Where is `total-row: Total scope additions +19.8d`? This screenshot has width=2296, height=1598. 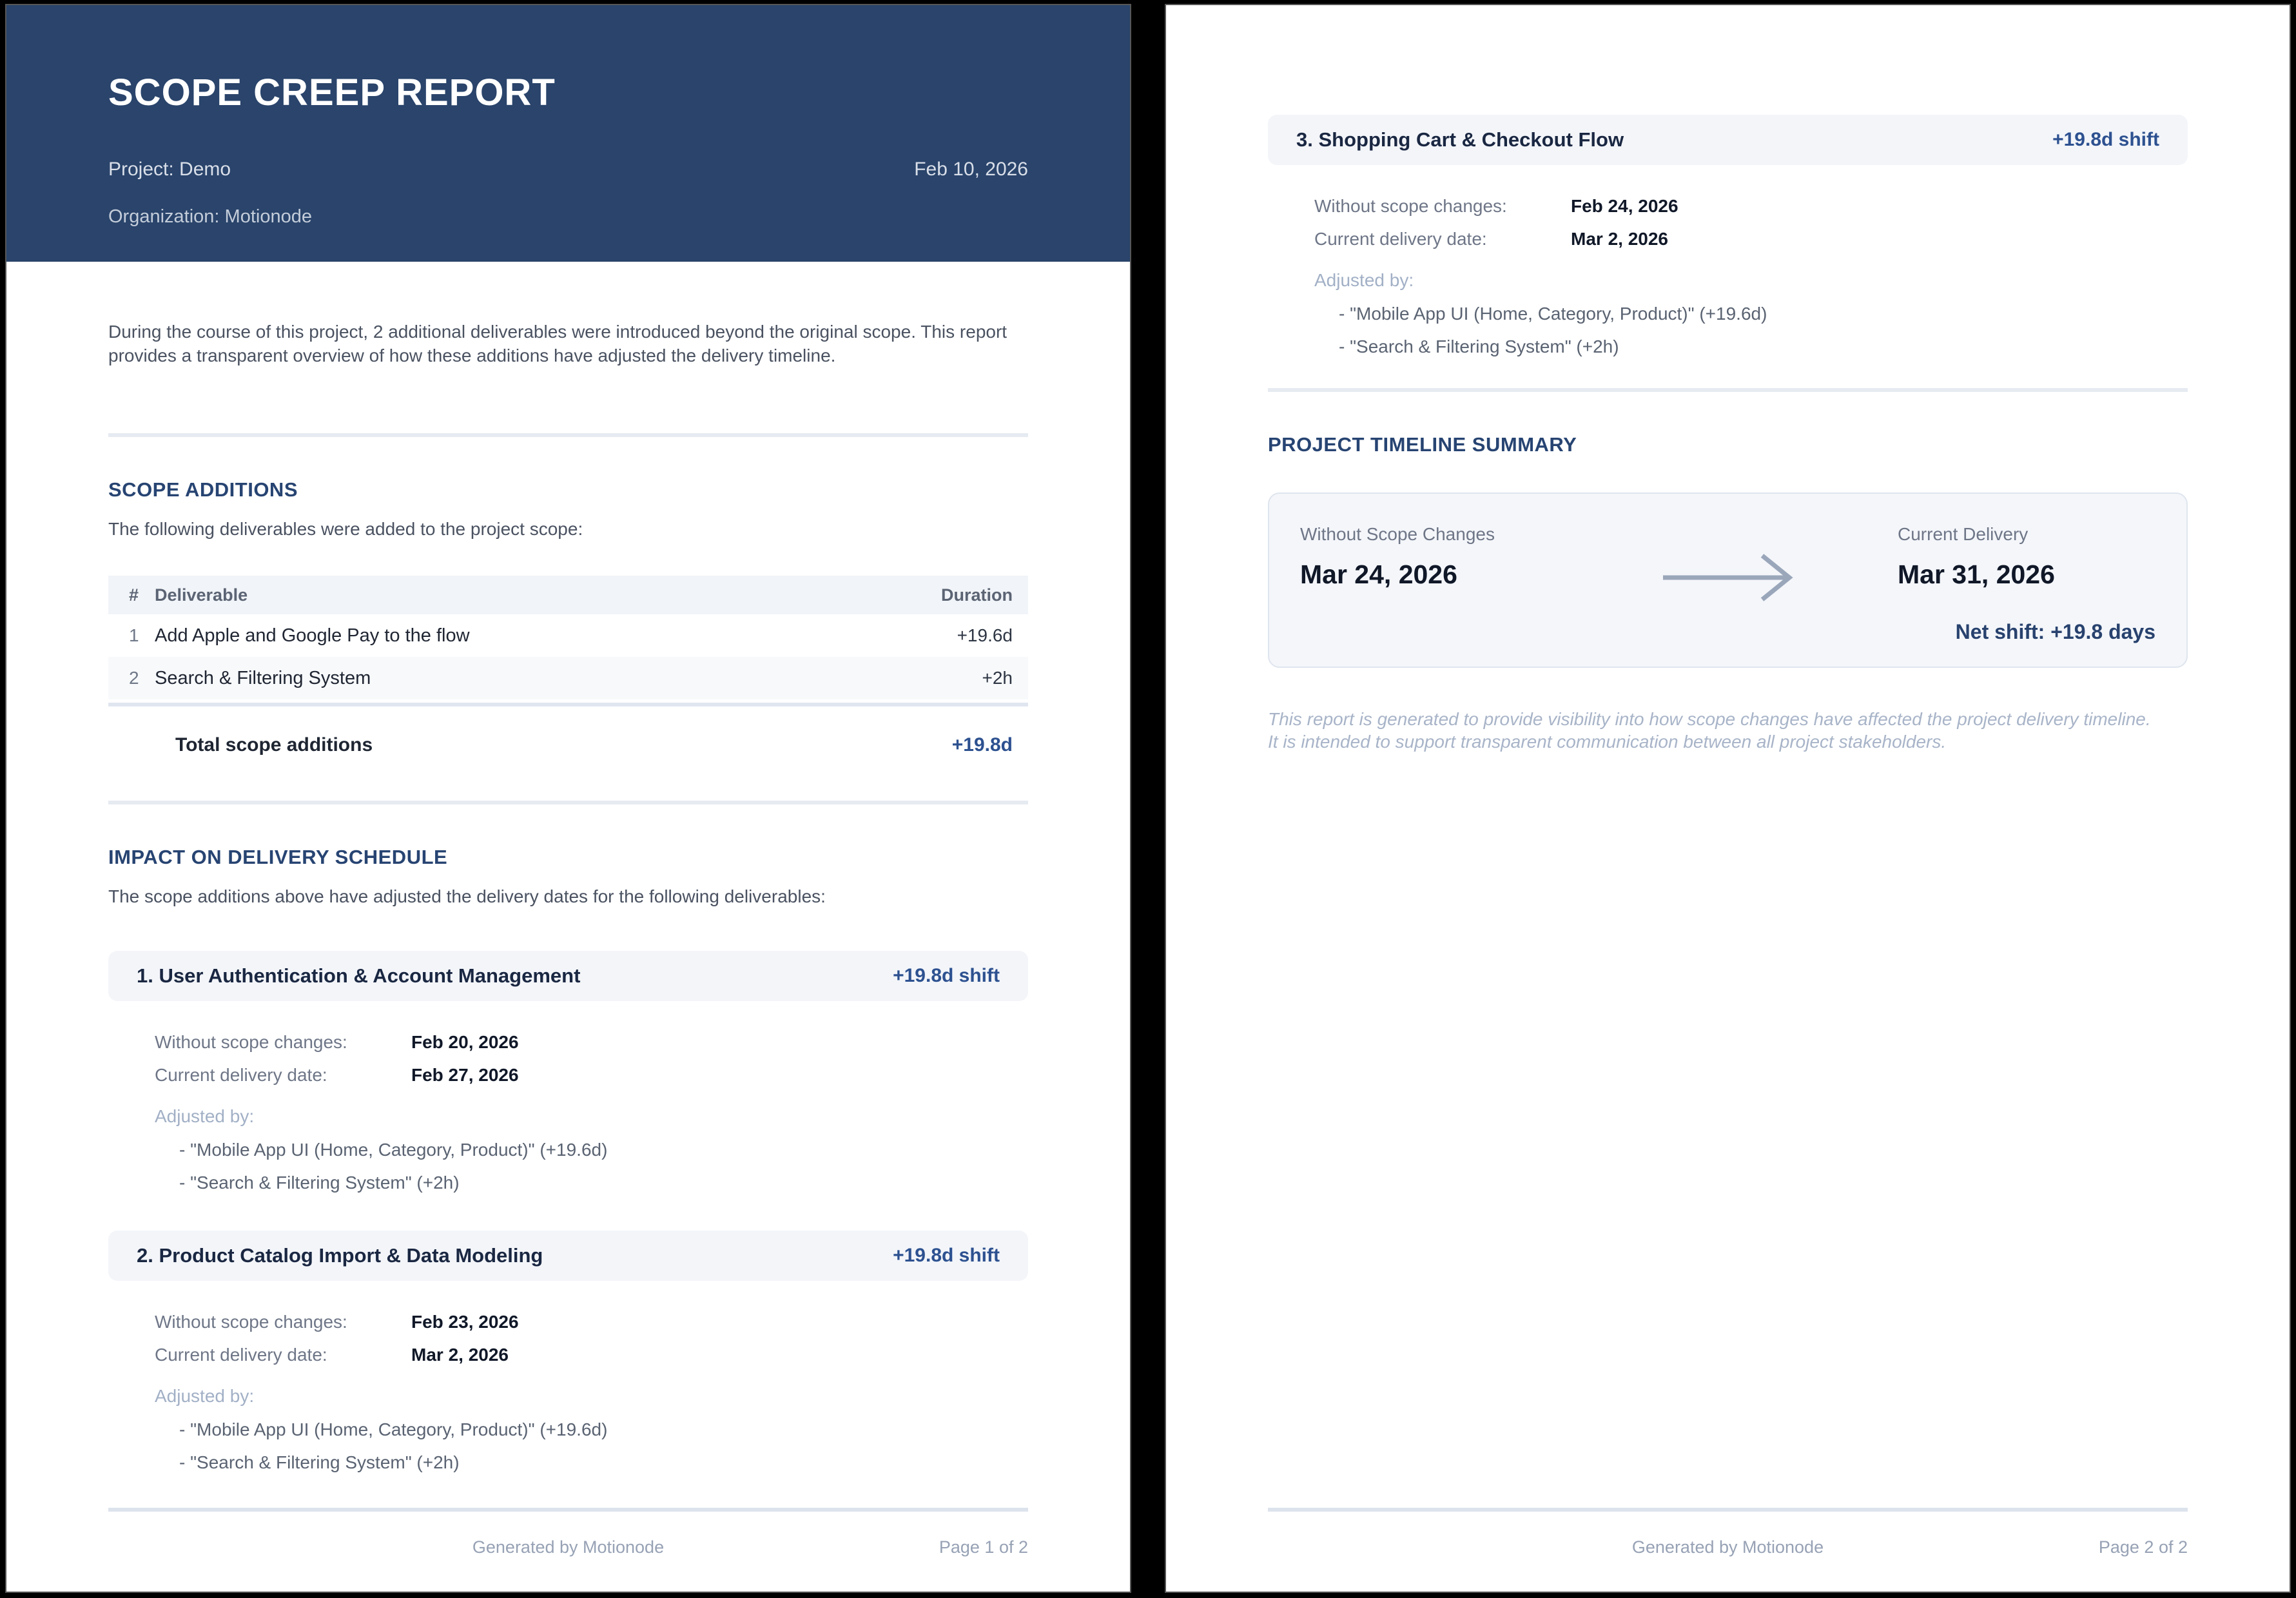
total-row: Total scope additions +19.8d is located at coordinates (568, 745).